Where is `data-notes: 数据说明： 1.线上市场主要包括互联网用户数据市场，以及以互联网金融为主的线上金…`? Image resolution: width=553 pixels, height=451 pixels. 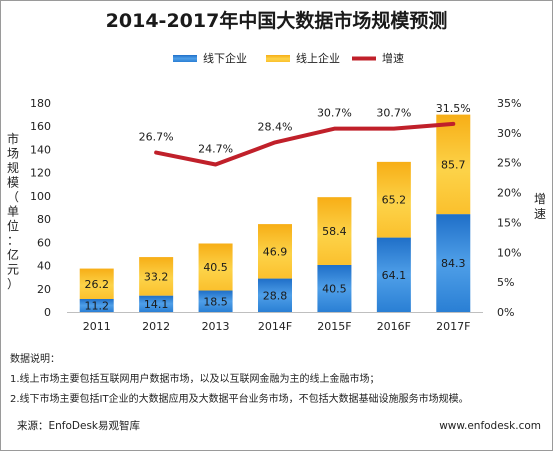
data-notes: 数据说明： 1.线上市场主要包括互联网用户数据市场，以及以互联网金融为主的线上金… is located at coordinates (278, 380).